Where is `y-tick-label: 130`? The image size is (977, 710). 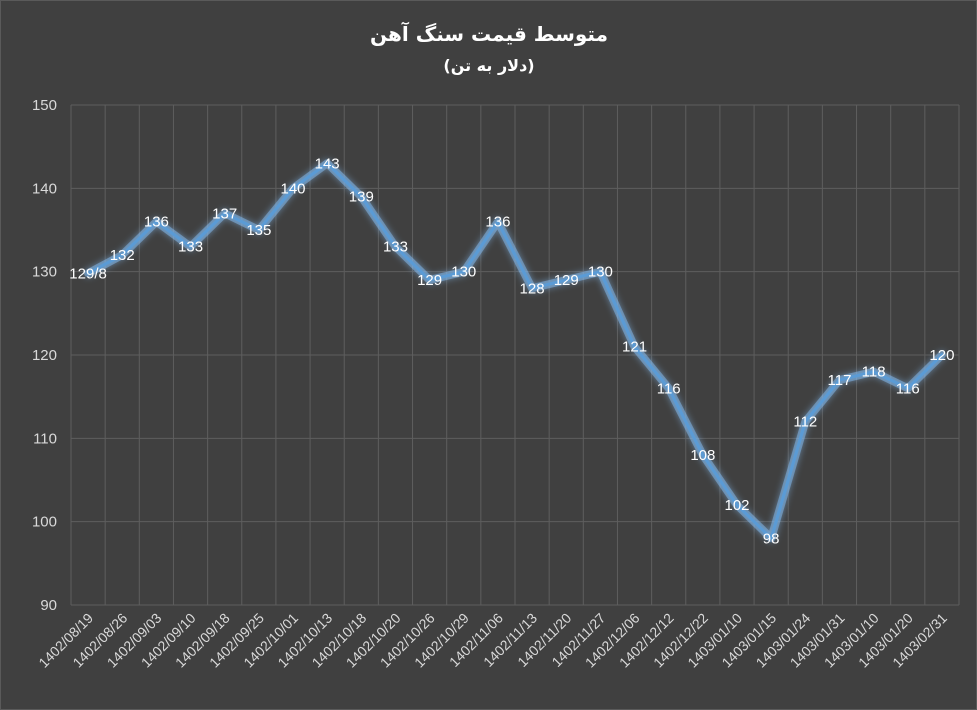 y-tick-label: 130 is located at coordinates (44, 272).